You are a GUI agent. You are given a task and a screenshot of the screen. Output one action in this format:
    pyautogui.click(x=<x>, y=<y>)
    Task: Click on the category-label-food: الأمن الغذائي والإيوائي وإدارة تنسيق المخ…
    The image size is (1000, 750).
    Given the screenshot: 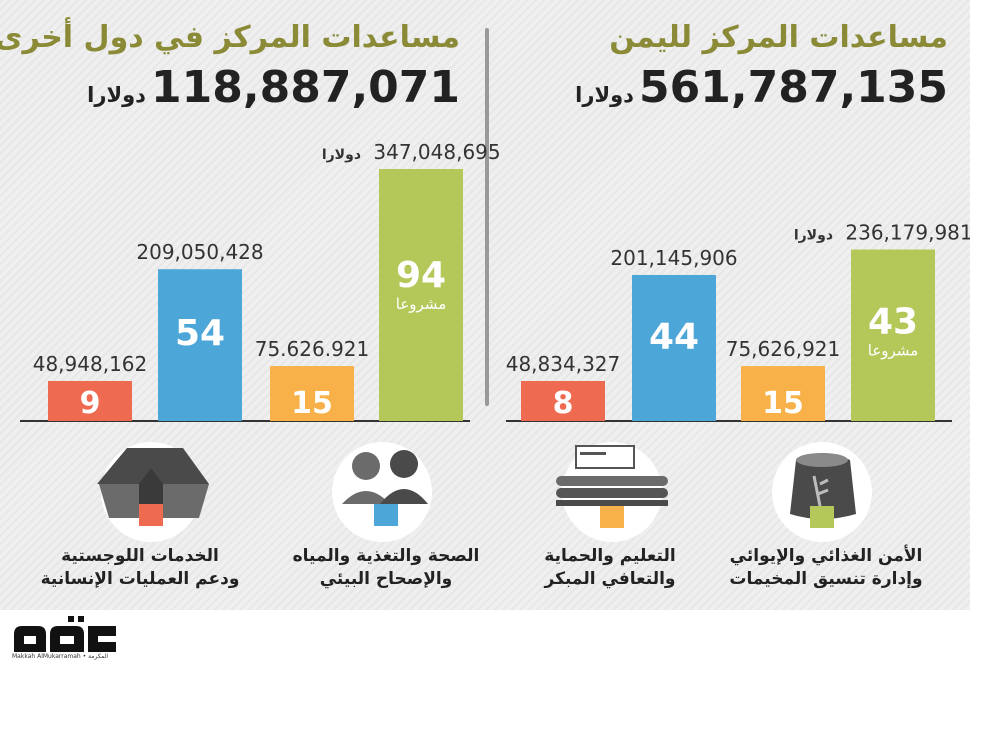 What is the action you would take?
    pyautogui.click(x=826, y=567)
    